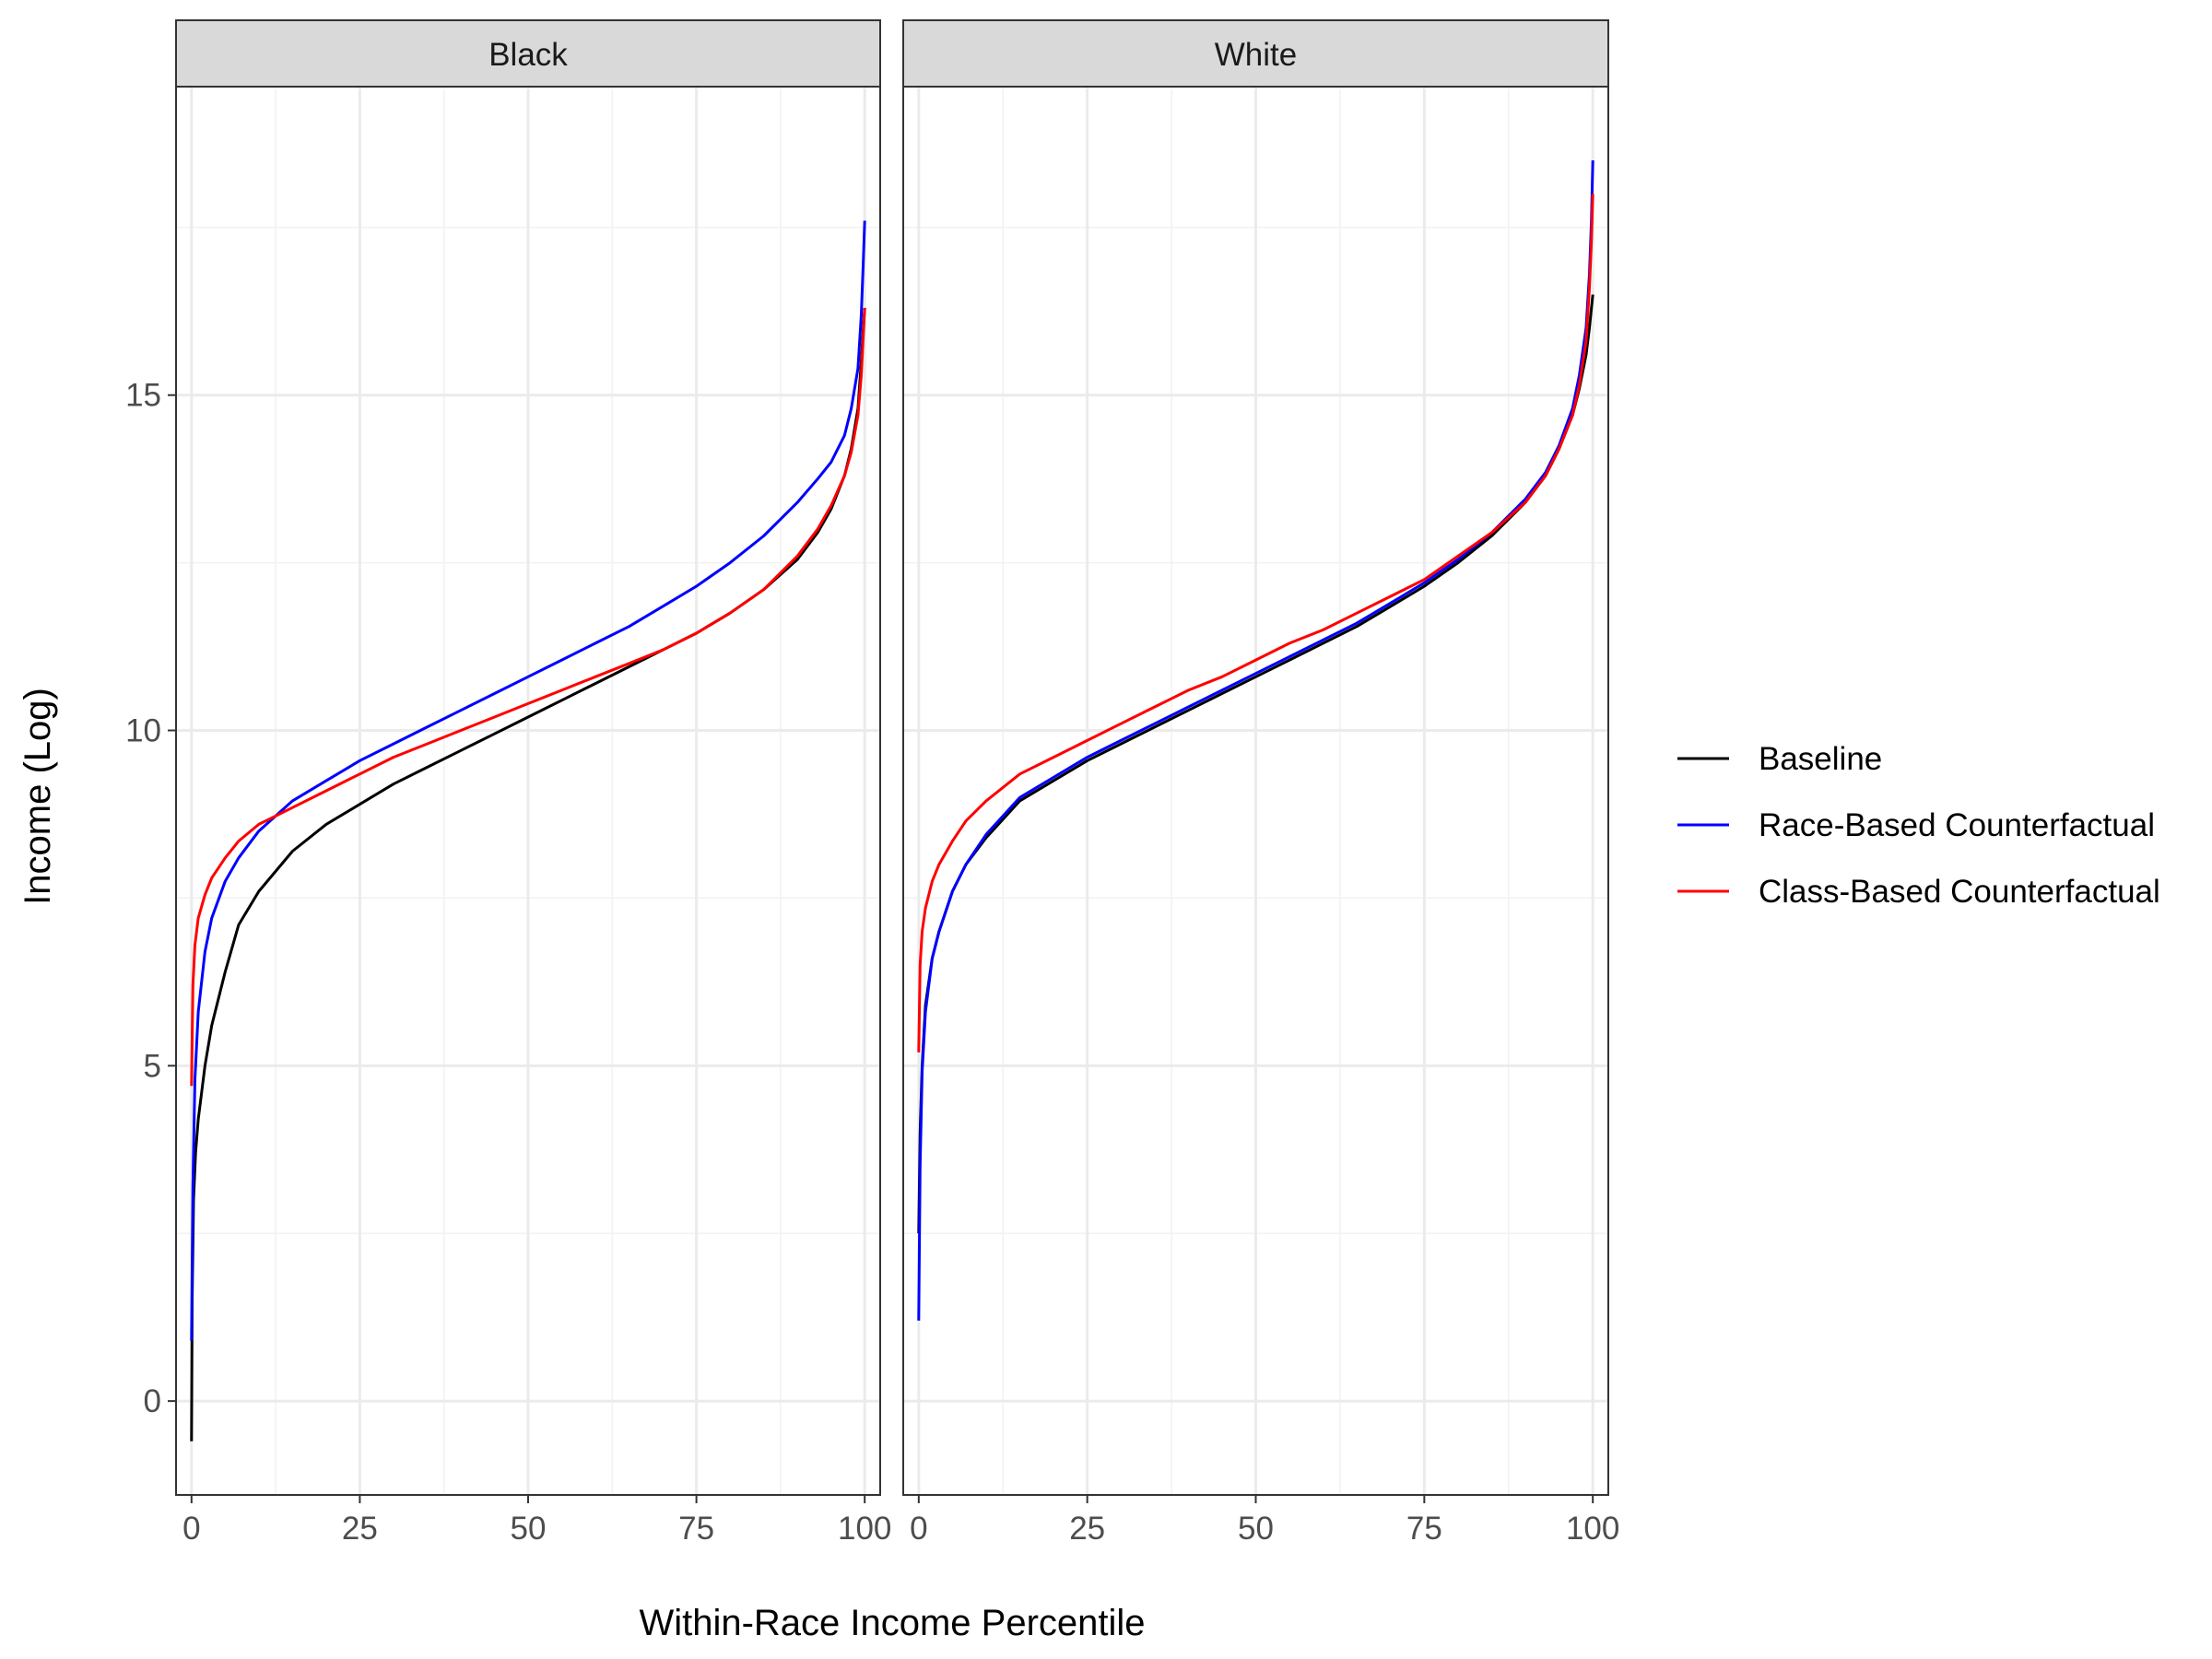  What do you see at coordinates (1957, 825) in the screenshot?
I see `legend-label: Race-Based Counterfactual` at bounding box center [1957, 825].